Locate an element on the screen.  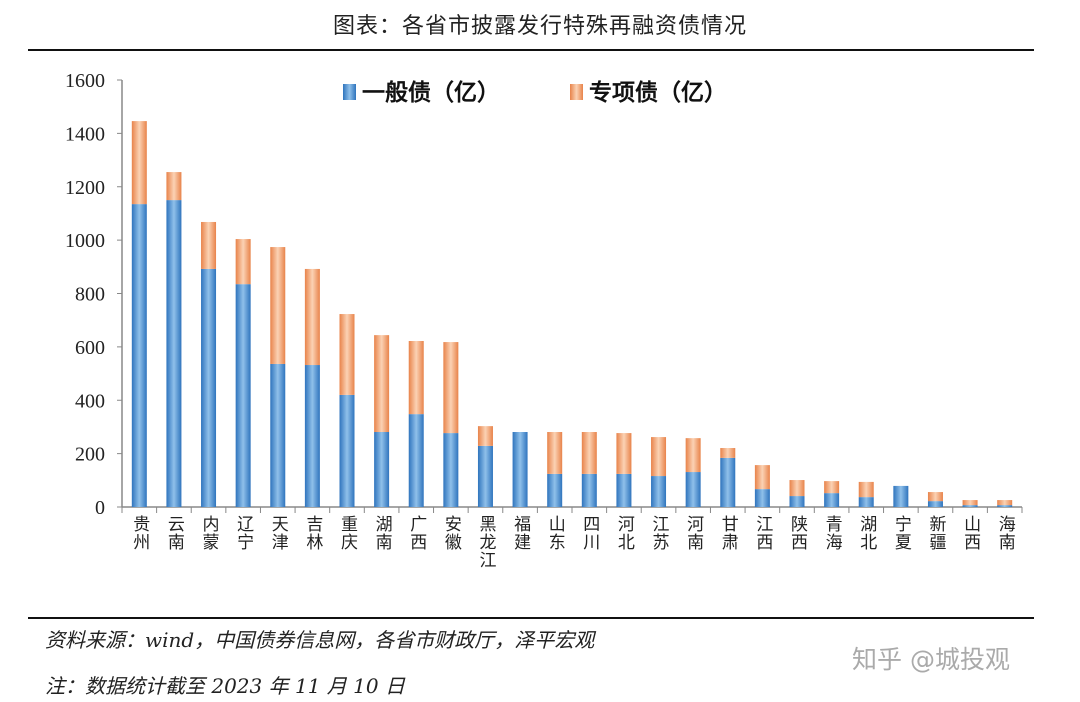
bar-general-广西 is located at coordinates (416, 460).